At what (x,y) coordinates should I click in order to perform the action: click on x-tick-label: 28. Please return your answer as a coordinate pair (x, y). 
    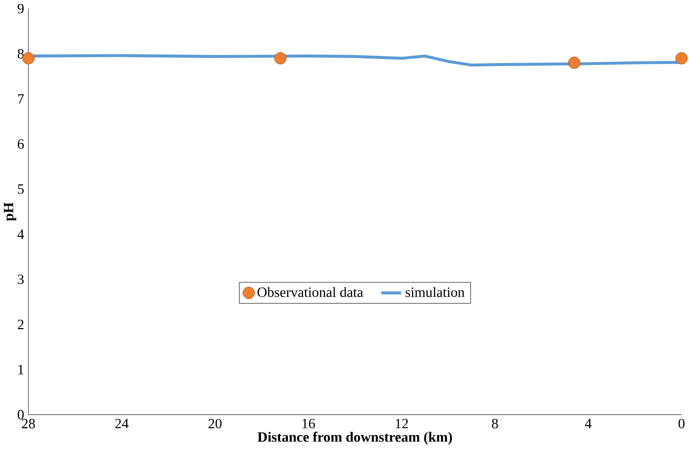
    Looking at the image, I should click on (28, 424).